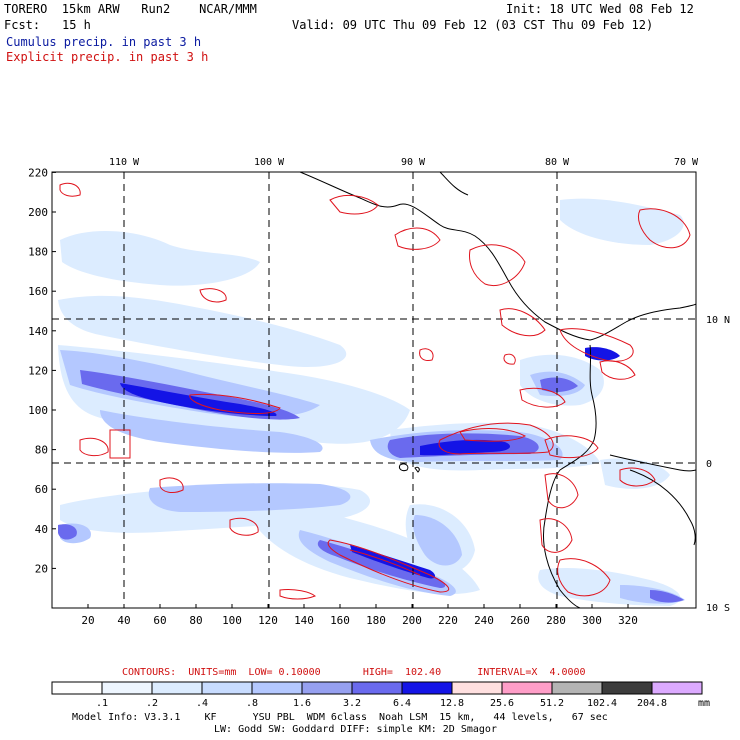 This screenshot has width=740, height=740. What do you see at coordinates (557, 162) in the screenshot?
I see `longitude-label: 80 W` at bounding box center [557, 162].